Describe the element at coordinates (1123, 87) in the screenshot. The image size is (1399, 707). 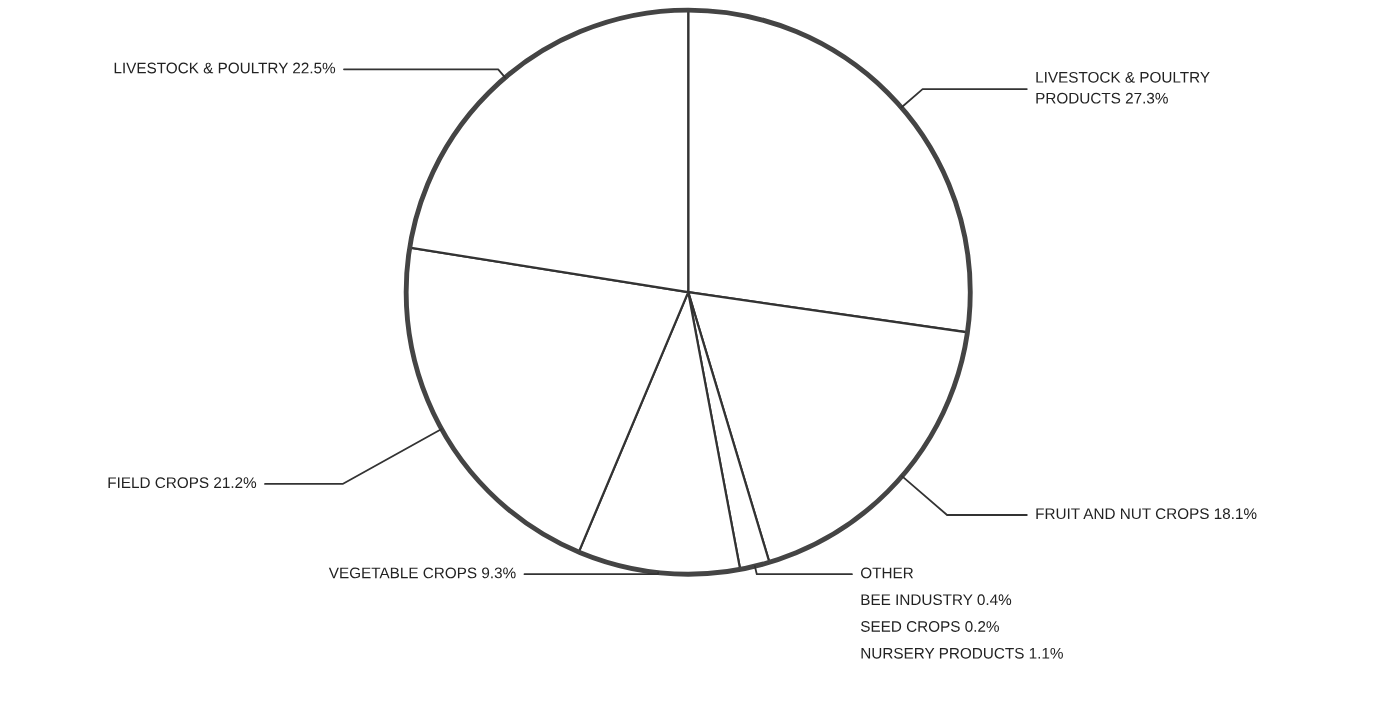
I see `slice-label: LIVESTOCK & POULTRY PRODUCTS 27.3%` at that location.